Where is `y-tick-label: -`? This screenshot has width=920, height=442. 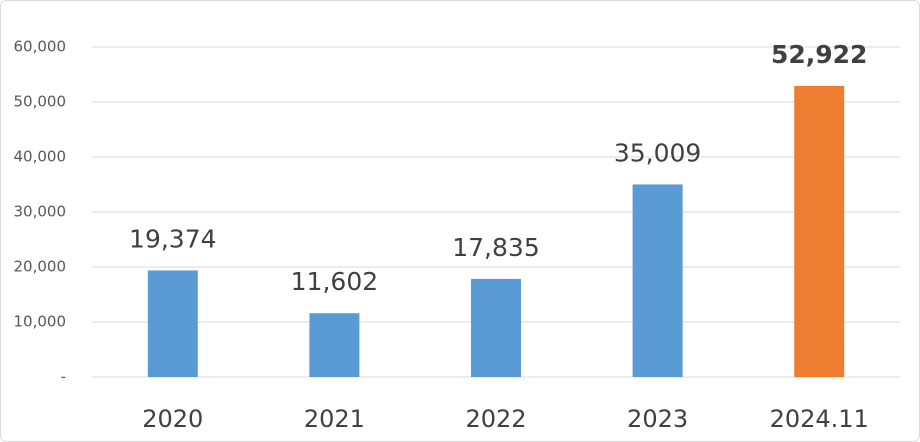
y-tick-label: - is located at coordinates (63, 377).